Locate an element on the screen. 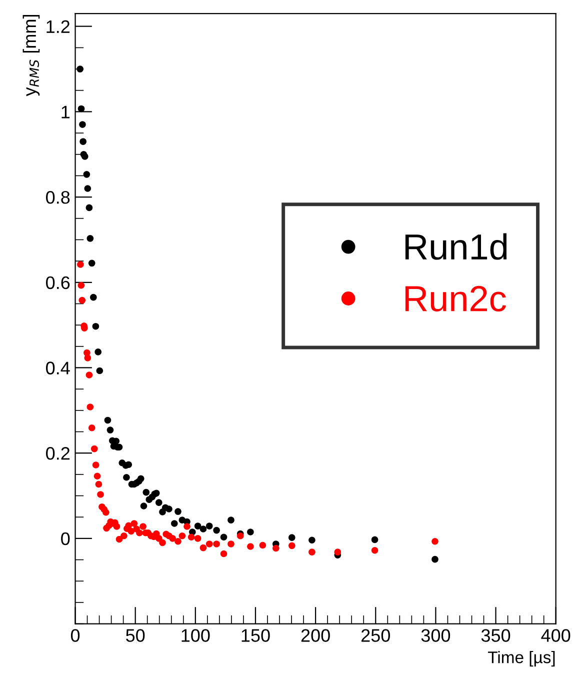 The image size is (579, 678). y-tick-label: 1.2 is located at coordinates (58, 26).